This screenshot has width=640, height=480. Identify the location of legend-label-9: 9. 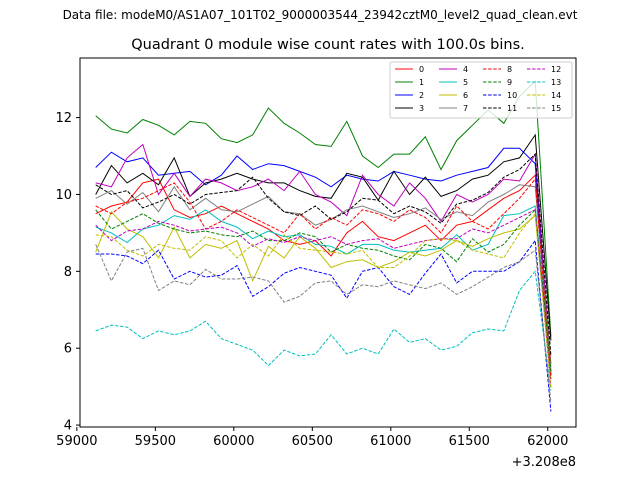
(509, 82).